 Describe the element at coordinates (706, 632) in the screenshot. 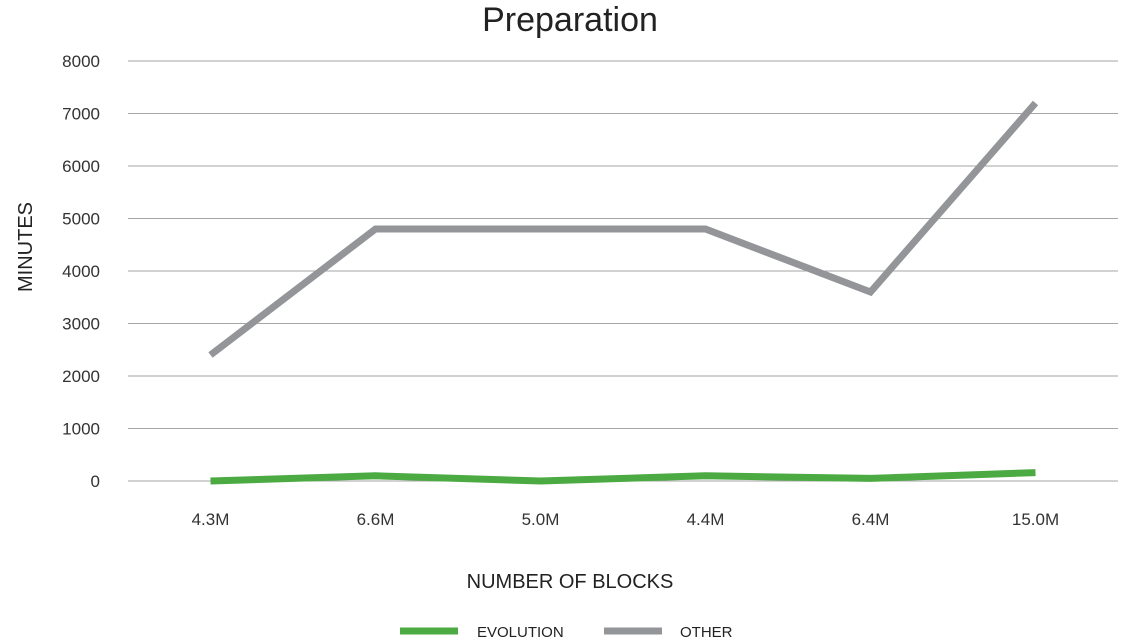

I see `legend-label-other: OTHER` at that location.